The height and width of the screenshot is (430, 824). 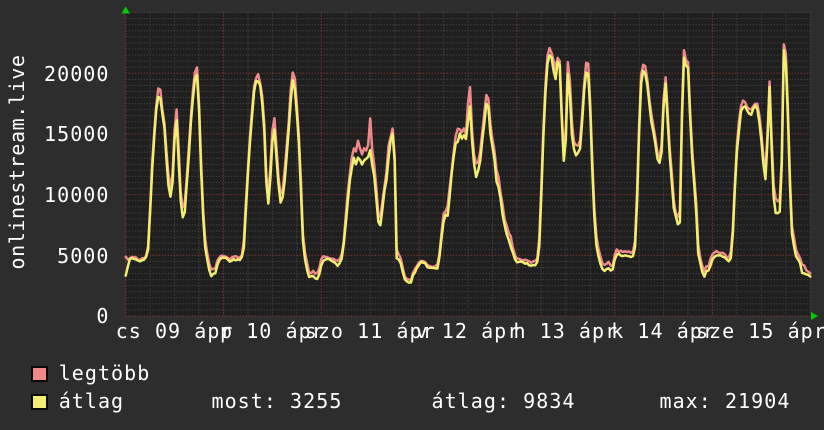 What do you see at coordinates (77, 134) in the screenshot?
I see `y-tick-label: 15000` at bounding box center [77, 134].